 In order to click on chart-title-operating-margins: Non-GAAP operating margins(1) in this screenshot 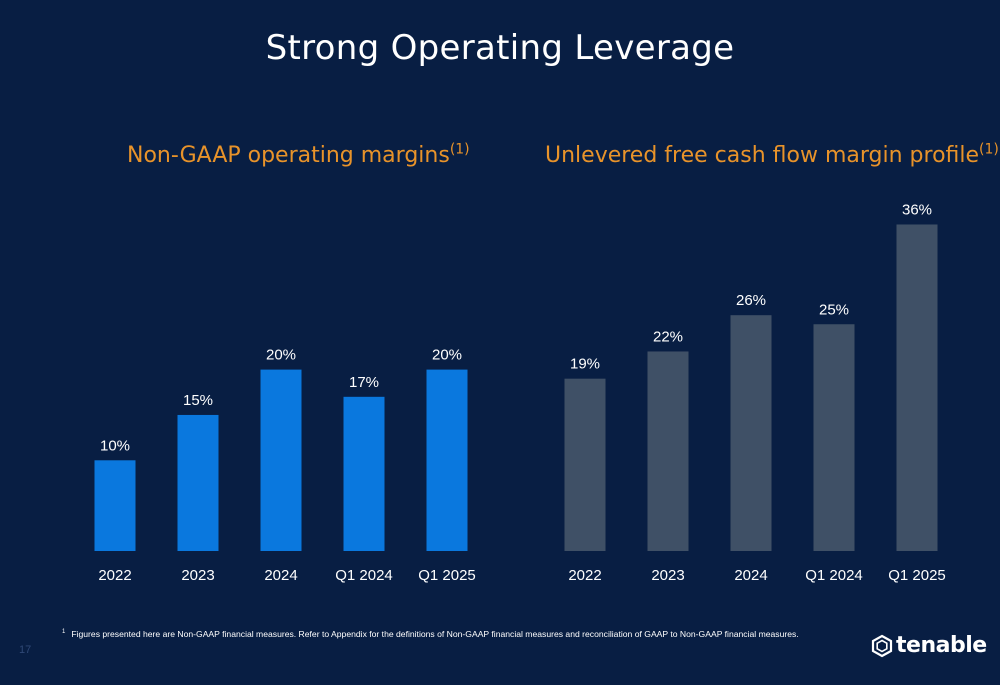, I will do `click(298, 155)`.